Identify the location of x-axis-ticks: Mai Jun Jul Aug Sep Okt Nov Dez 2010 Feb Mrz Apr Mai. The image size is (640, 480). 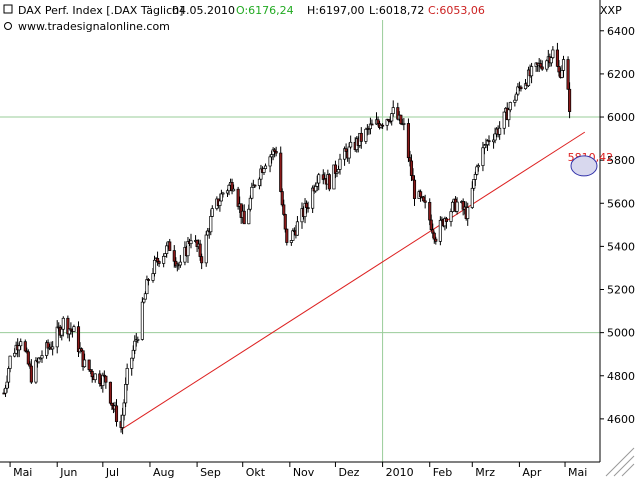
(298, 470).